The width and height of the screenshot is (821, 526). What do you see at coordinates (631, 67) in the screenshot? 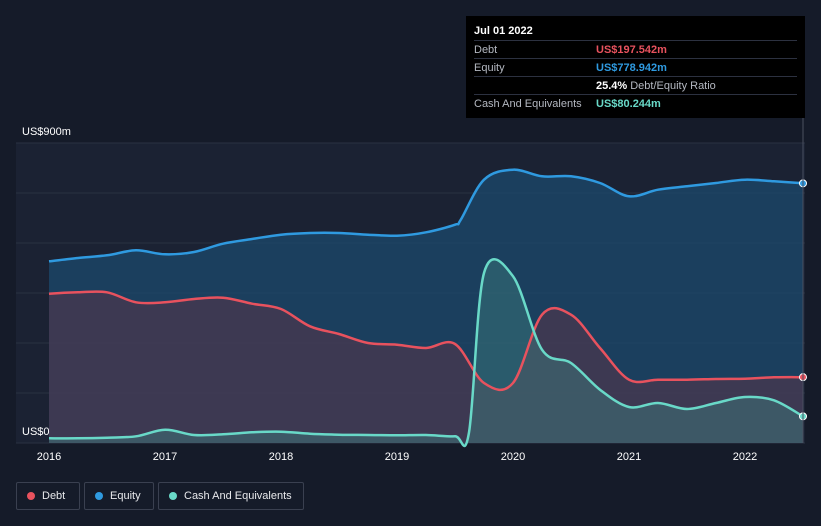
I see `tooltip-value-equity: US$778.942m` at bounding box center [631, 67].